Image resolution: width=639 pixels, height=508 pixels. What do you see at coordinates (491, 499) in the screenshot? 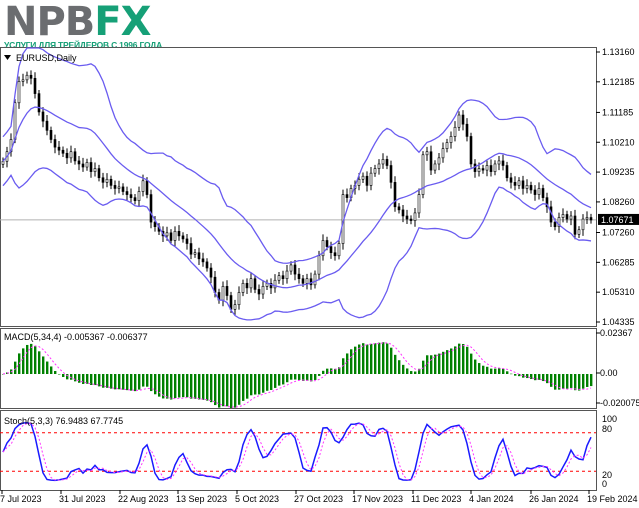
I see `date-tick-label: 4 Jan 2024` at bounding box center [491, 499].